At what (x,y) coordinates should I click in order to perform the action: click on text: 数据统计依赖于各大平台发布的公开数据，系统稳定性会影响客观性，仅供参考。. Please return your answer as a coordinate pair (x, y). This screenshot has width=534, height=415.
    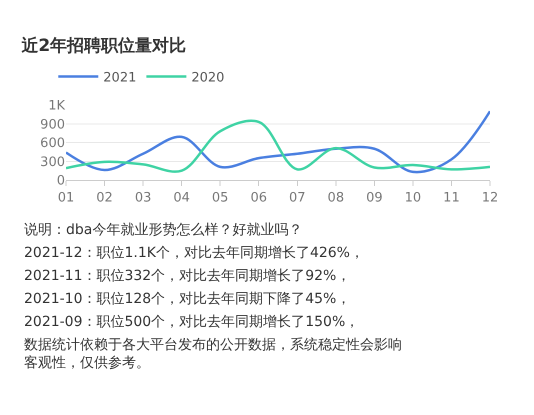
    Looking at the image, I should click on (213, 354).